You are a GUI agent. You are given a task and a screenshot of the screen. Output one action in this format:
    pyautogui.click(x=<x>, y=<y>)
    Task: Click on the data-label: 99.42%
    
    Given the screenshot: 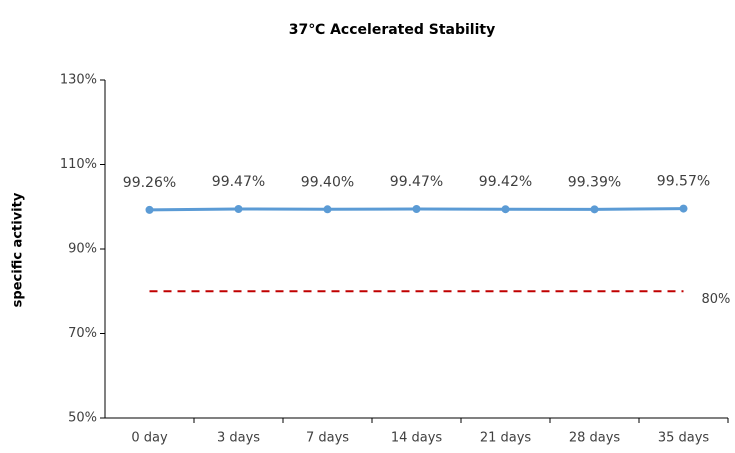 What is the action you would take?
    pyautogui.click(x=505, y=182)
    